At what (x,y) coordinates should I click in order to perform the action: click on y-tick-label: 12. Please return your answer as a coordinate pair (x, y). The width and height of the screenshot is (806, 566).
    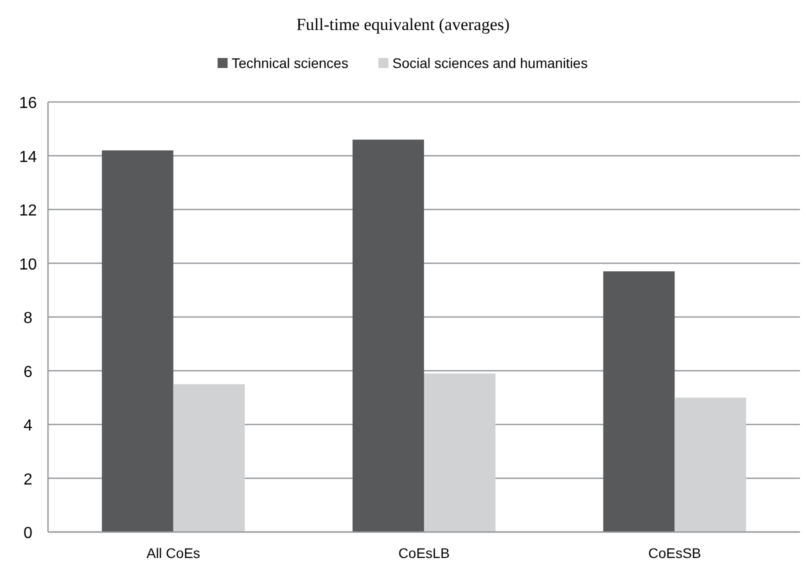
    Looking at the image, I should click on (28, 211).